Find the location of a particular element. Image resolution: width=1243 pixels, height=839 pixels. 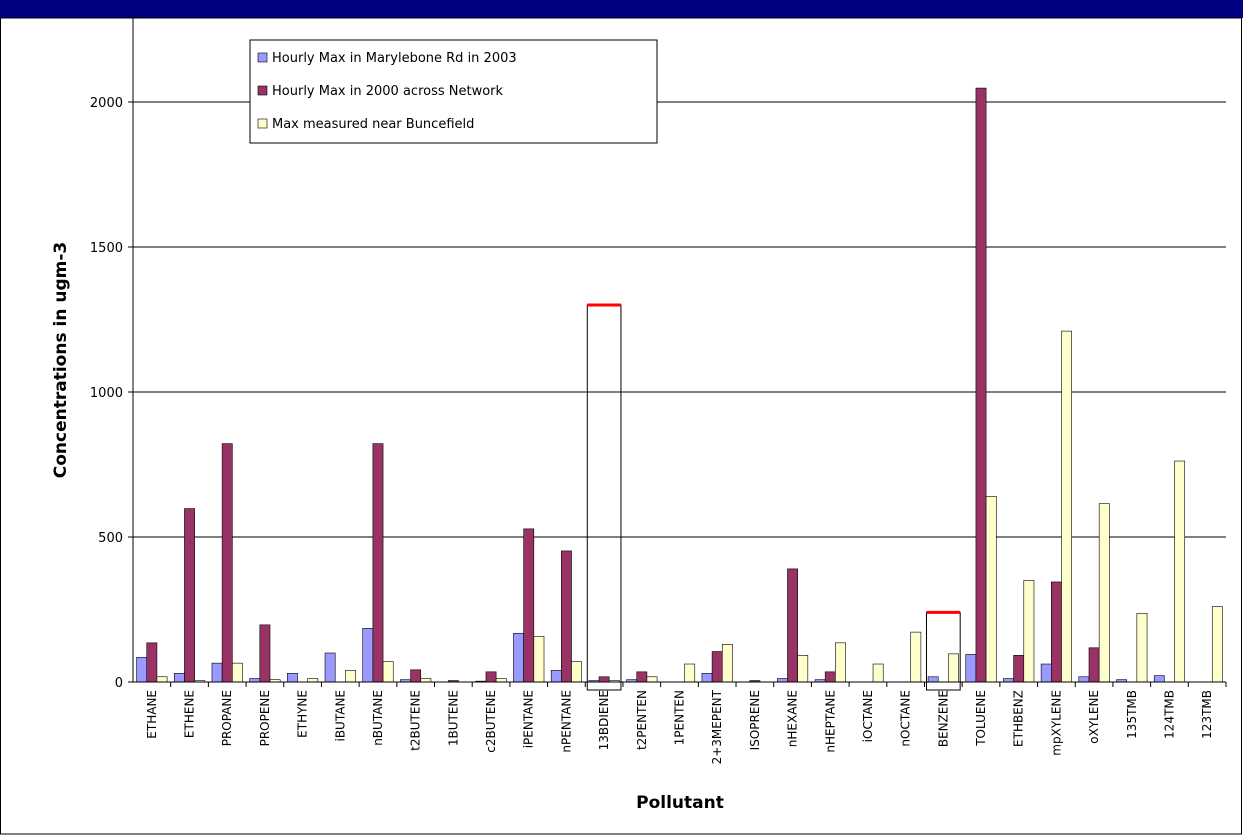

x-tick-label: iBUTANE is located at coordinates (340, 716).